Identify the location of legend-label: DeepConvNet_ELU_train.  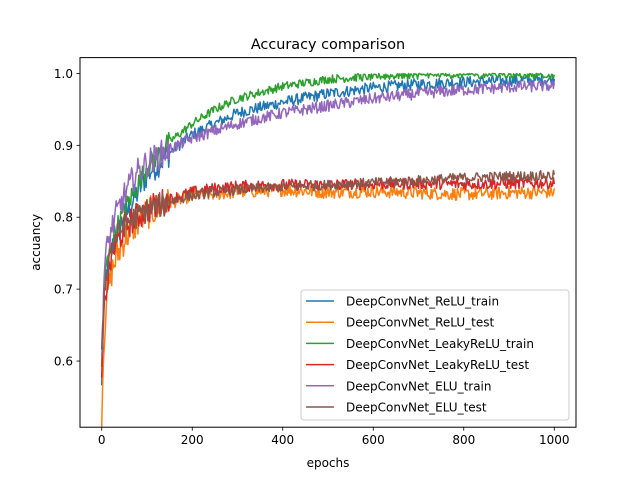
(419, 386).